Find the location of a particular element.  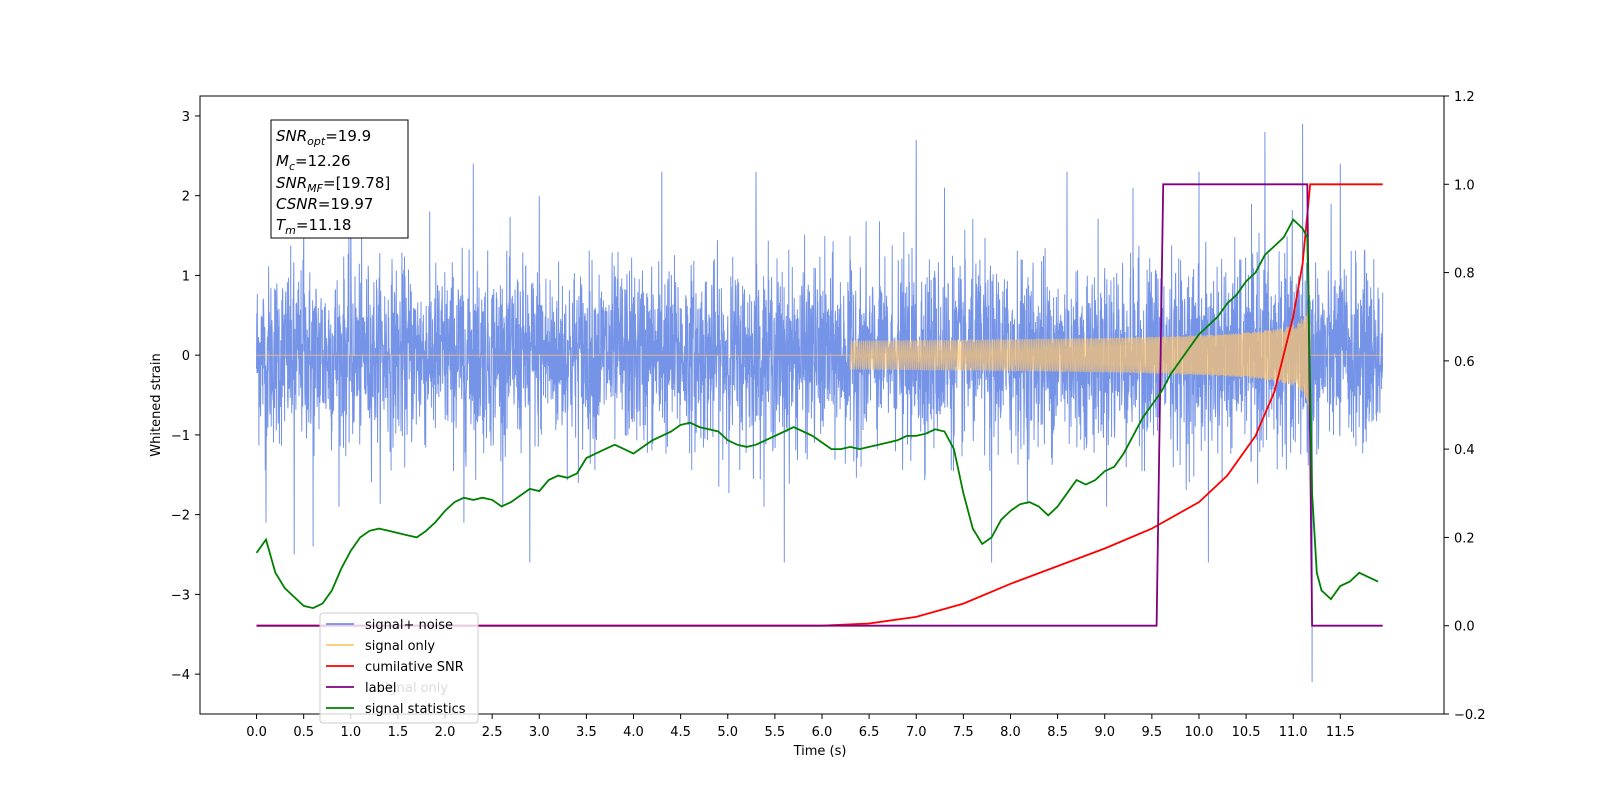

y-right-tick-label: 0.0 is located at coordinates (1464, 627).